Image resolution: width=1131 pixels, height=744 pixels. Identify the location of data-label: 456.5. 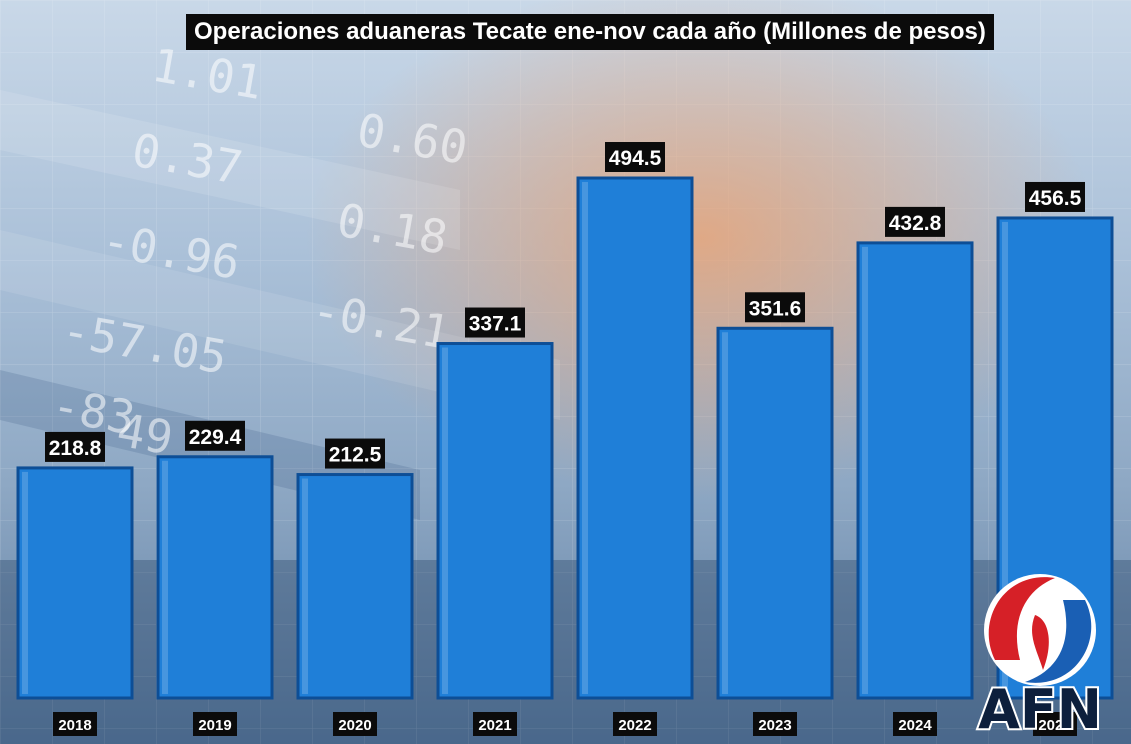
(1055, 198).